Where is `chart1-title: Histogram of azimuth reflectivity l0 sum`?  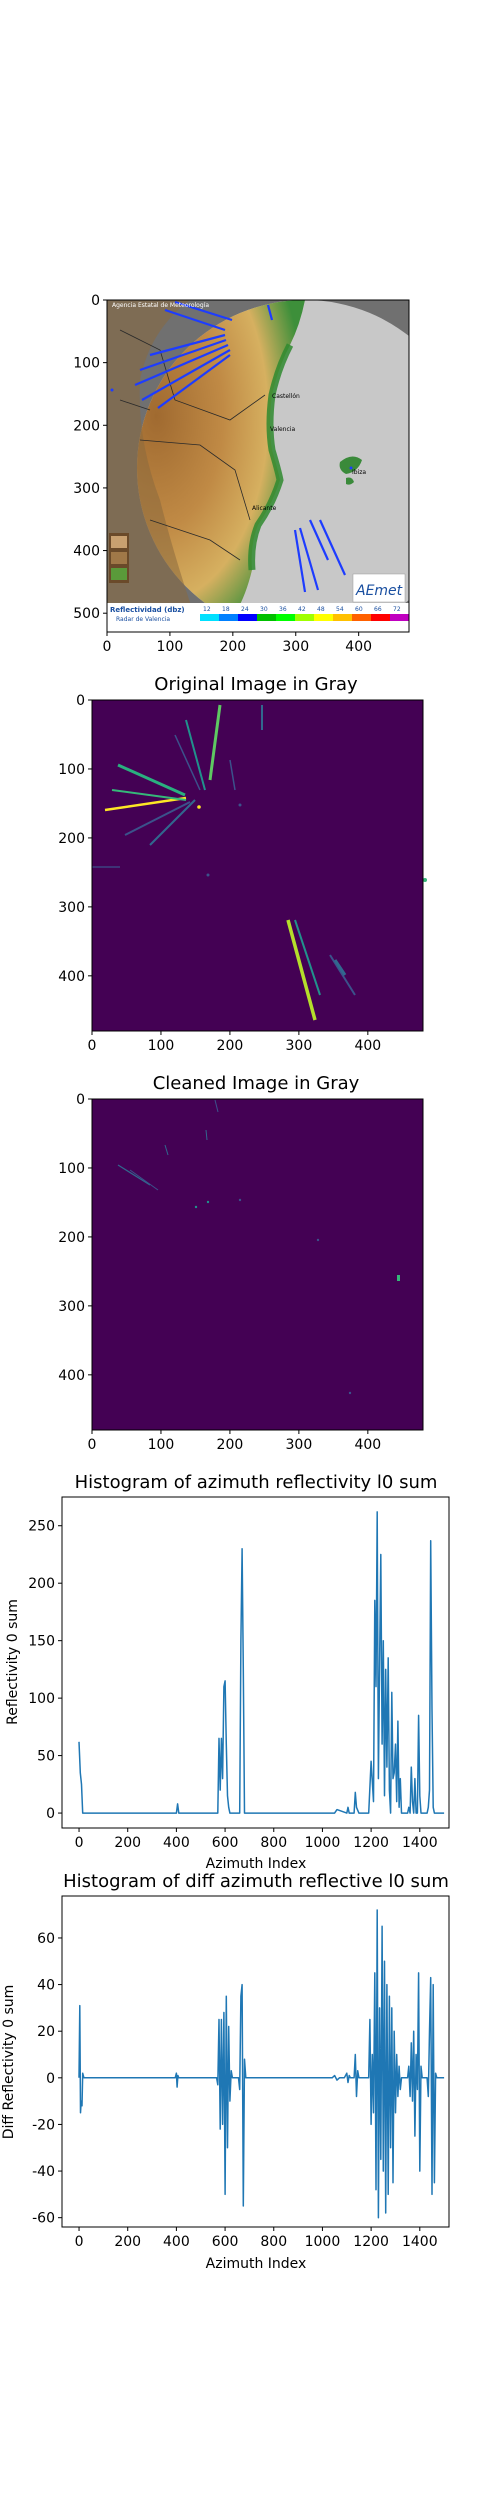
chart1-title: Histogram of azimuth reflectivity l0 sum is located at coordinates (256, 1482).